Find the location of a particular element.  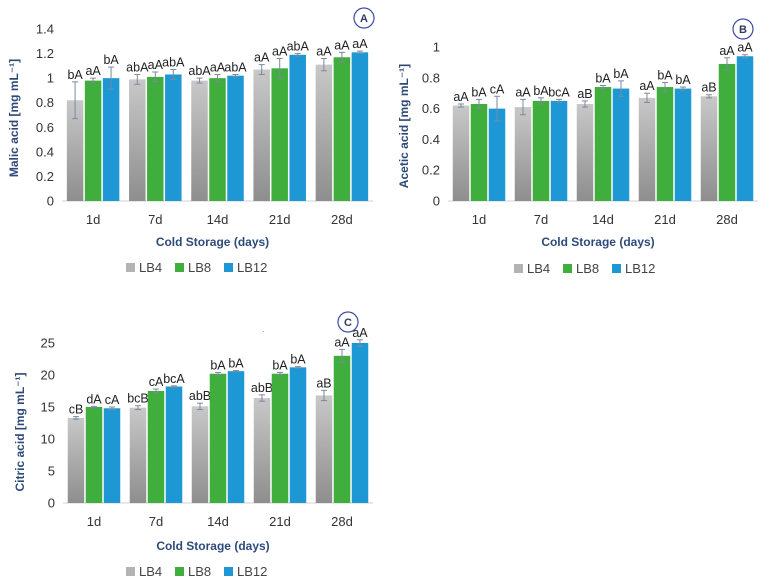

y-tick-label: 0.8 is located at coordinates (431, 77).